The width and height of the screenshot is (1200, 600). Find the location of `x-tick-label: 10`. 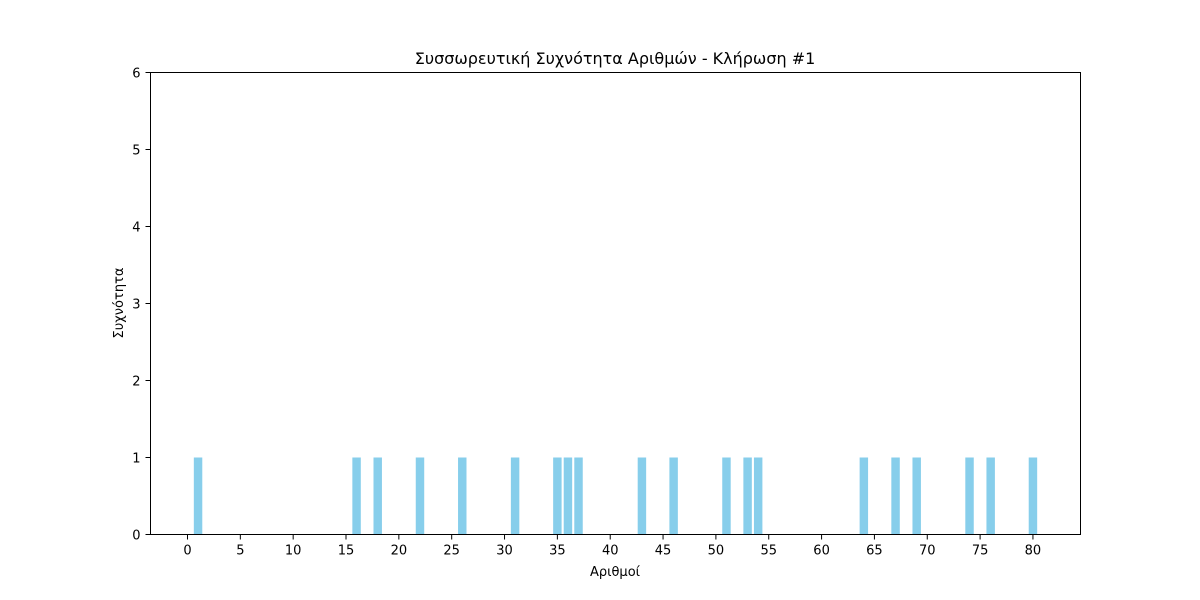

x-tick-label: 10 is located at coordinates (293, 551).